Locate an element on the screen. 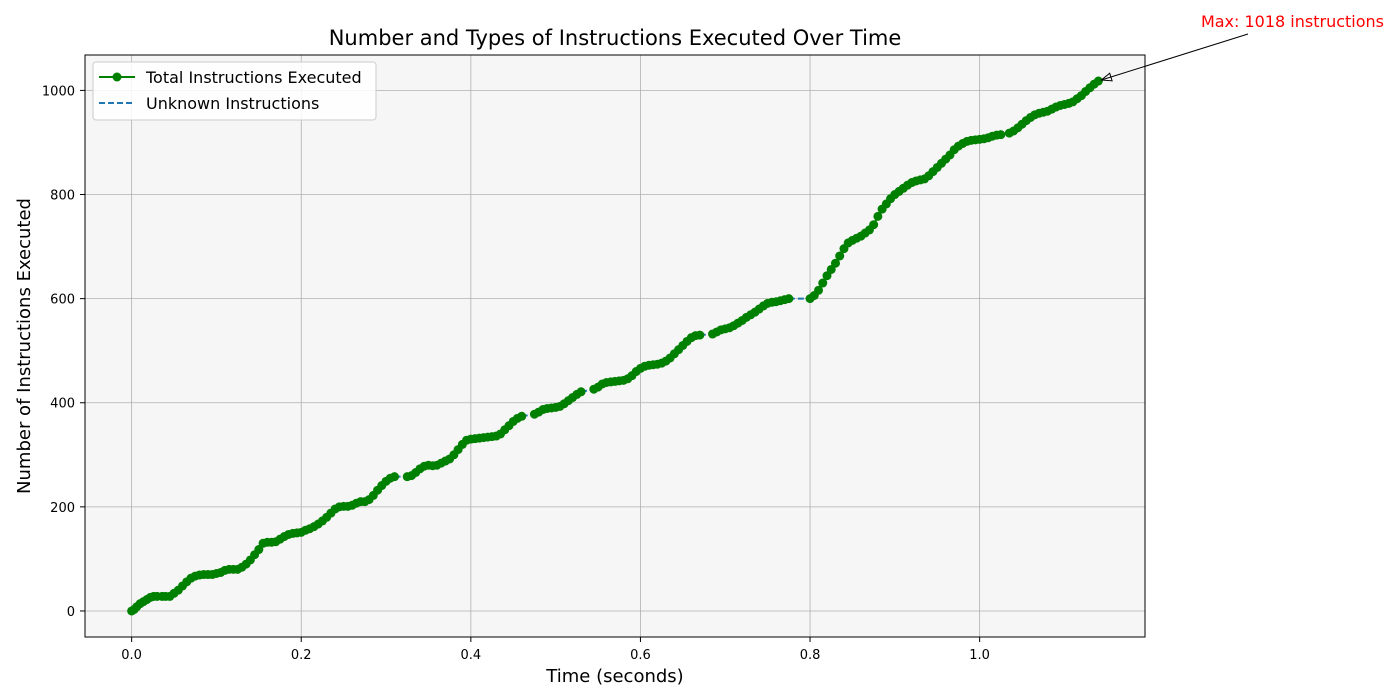 Image resolution: width=1400 pixels, height=700 pixels. legend-box is located at coordinates (234, 91).